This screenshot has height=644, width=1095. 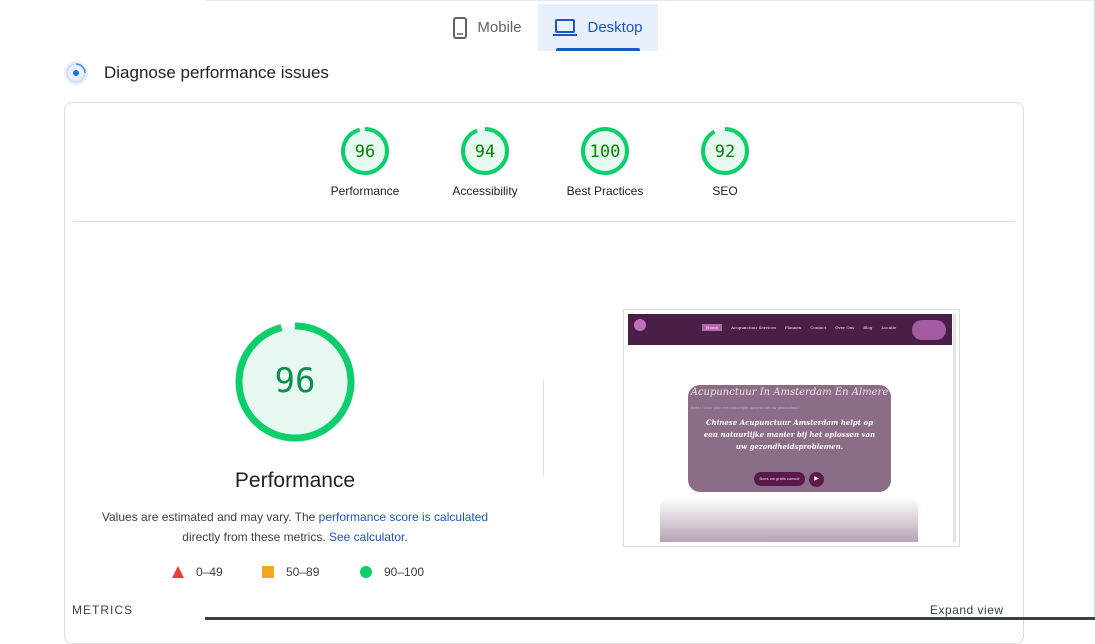 What do you see at coordinates (954, 428) in the screenshot?
I see `screenshot-scrollbar` at bounding box center [954, 428].